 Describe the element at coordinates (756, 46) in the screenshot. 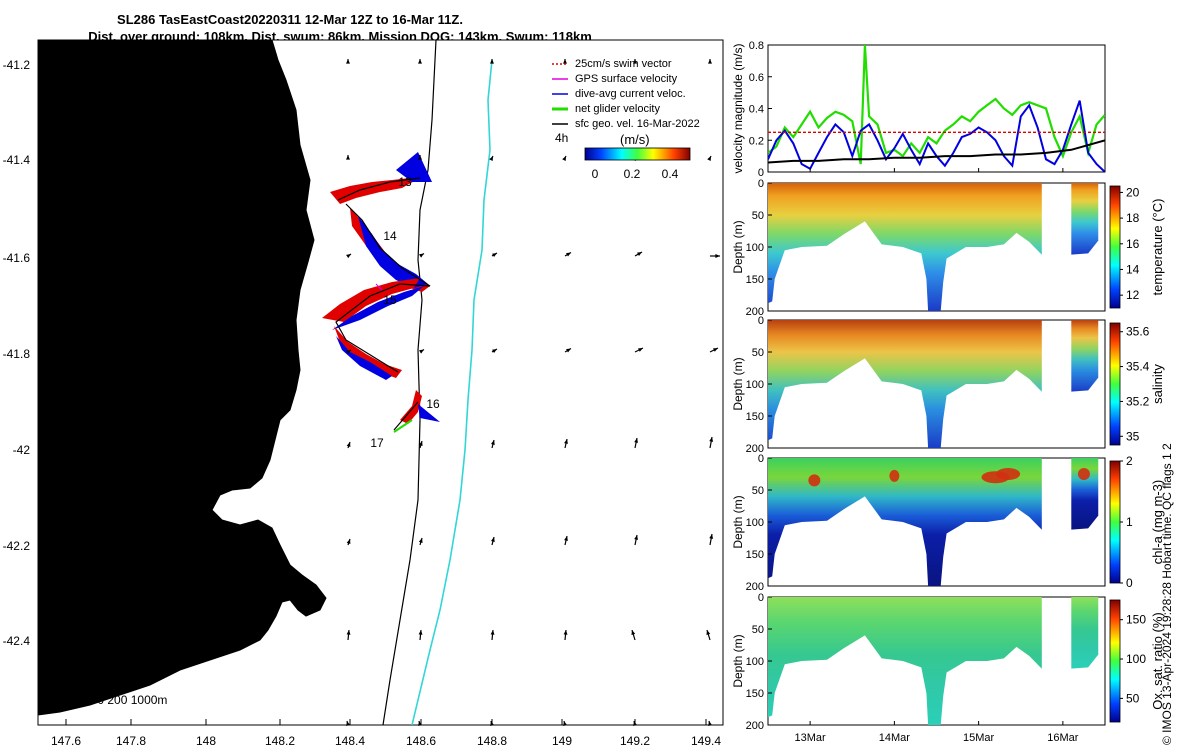

I see `velocity-ytick-label: 0.8` at that location.